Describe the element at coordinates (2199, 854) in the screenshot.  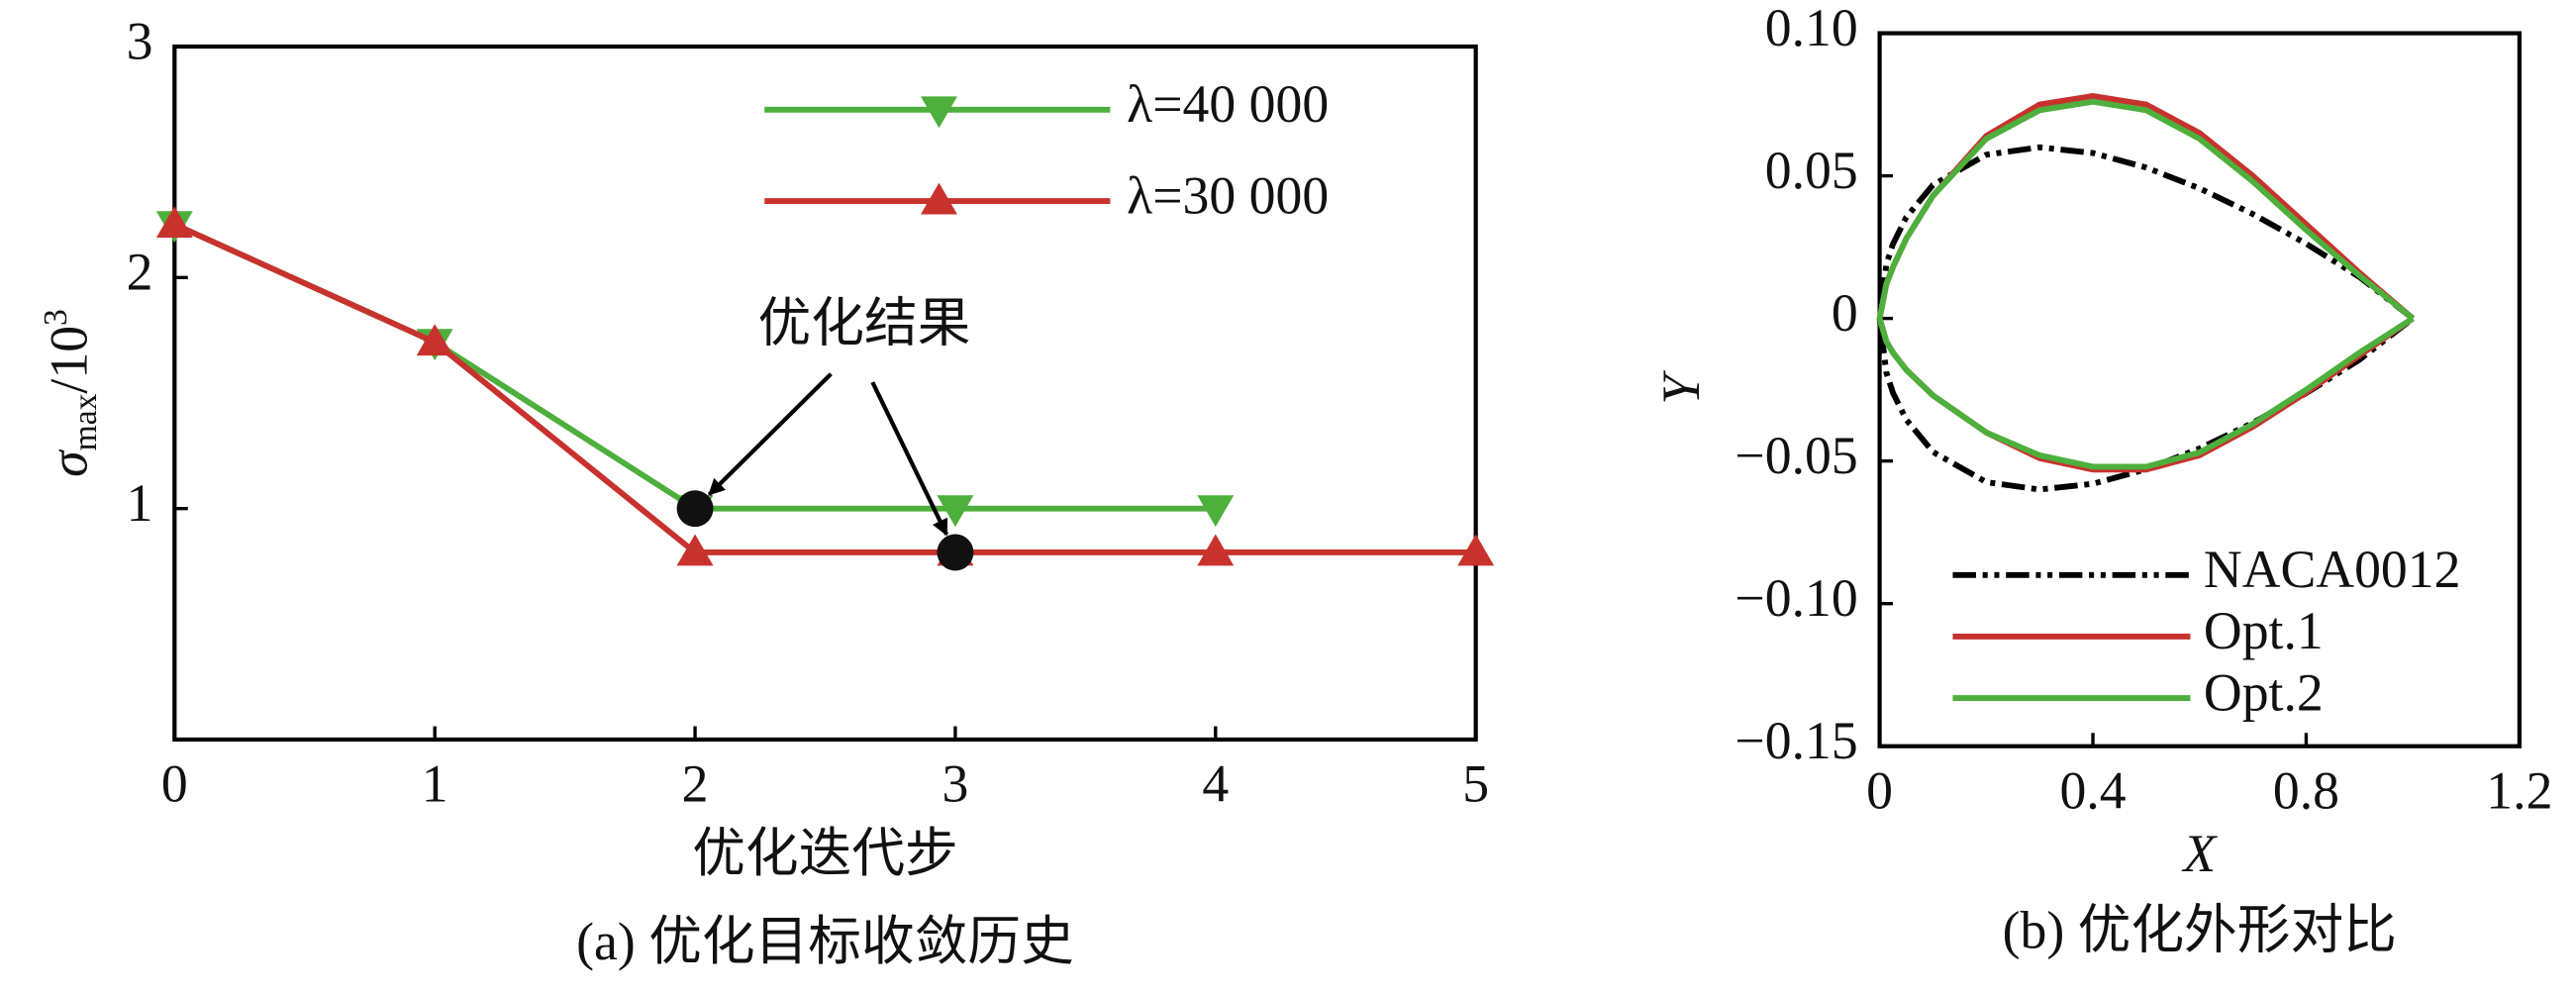
I see `x-axis-label: X` at that location.